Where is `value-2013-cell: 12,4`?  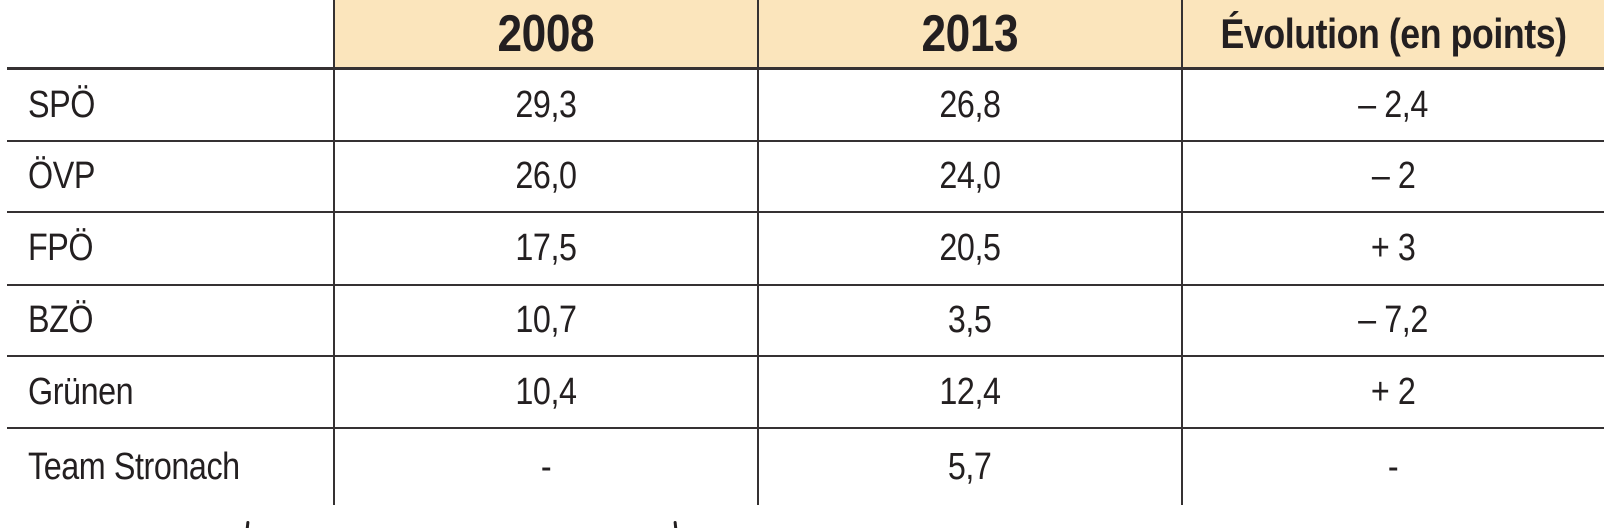 value-2013-cell: 12,4 is located at coordinates (969, 392).